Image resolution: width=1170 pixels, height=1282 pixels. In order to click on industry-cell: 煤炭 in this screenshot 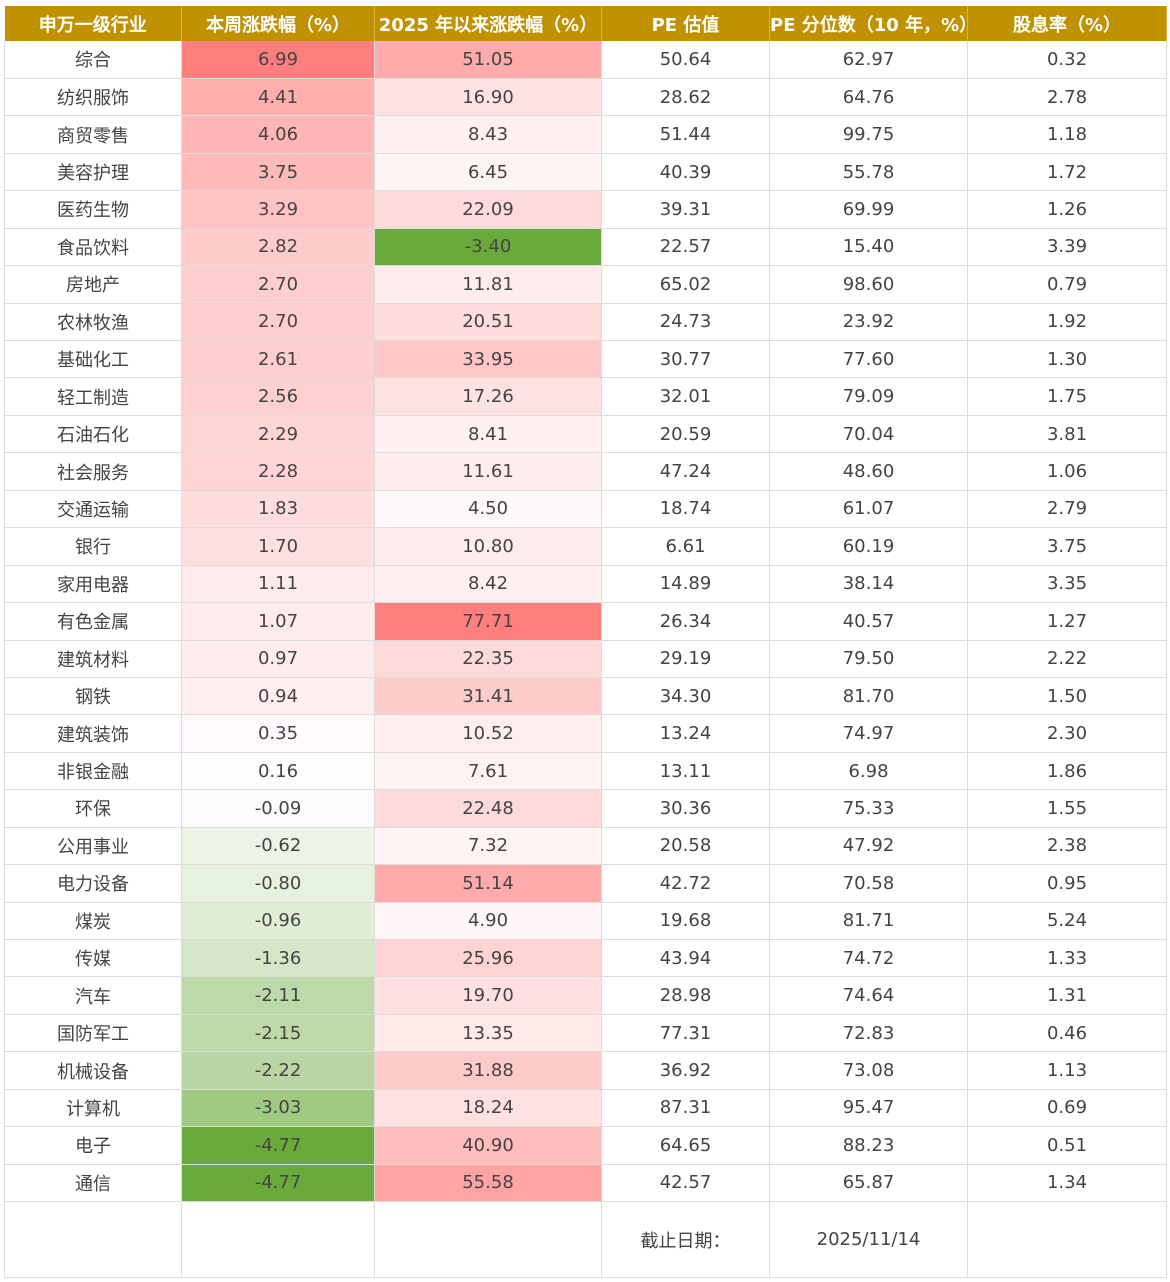, I will do `click(93, 921)`.